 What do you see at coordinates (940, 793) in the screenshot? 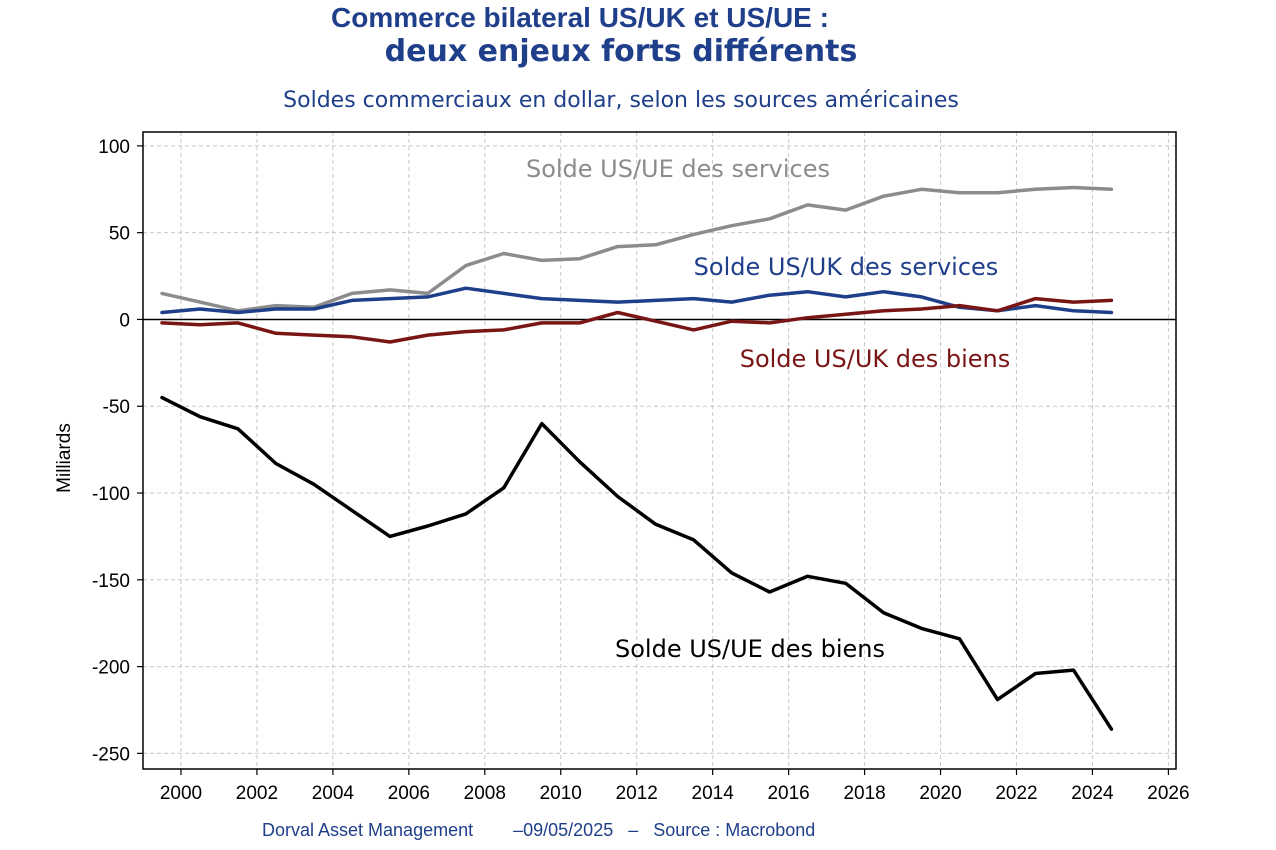
I see `x-tick-label: 2020` at bounding box center [940, 793].